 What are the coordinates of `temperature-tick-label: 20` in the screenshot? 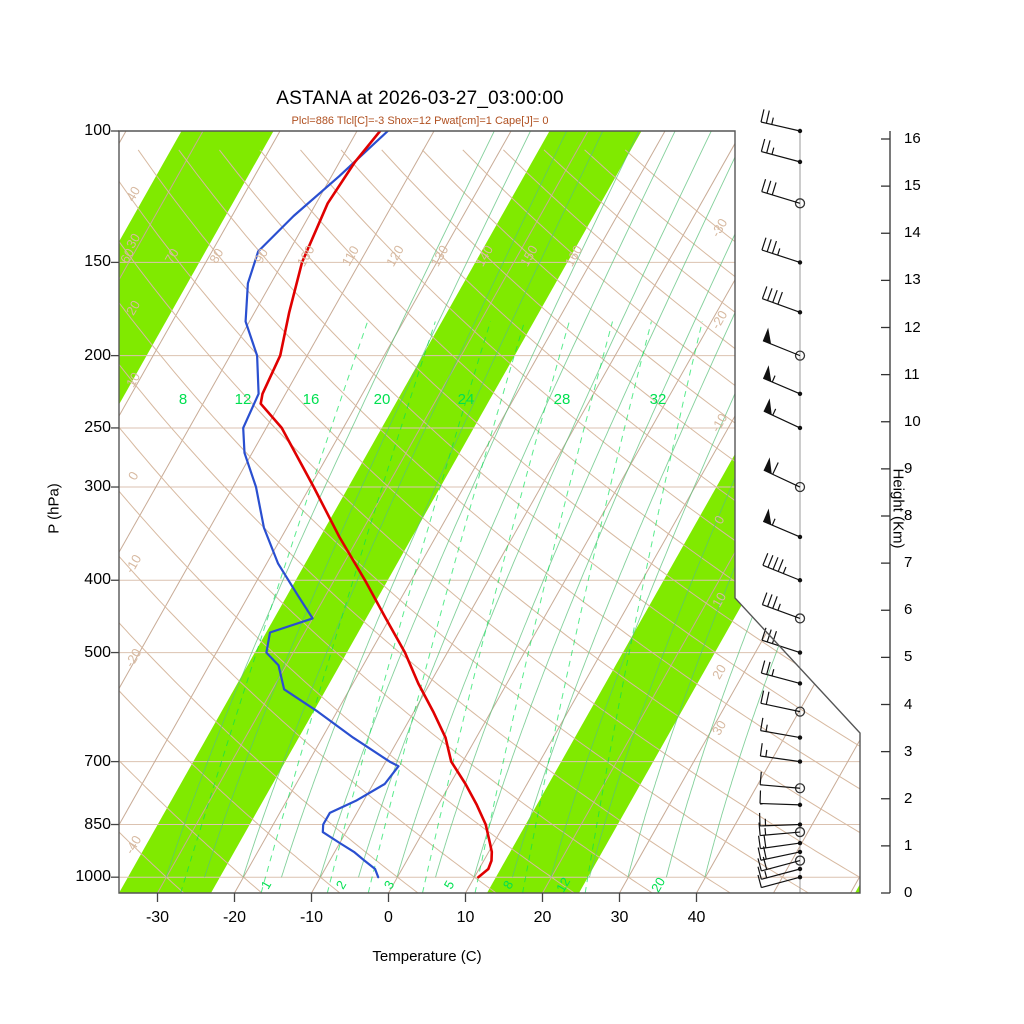 It's located at (542, 917).